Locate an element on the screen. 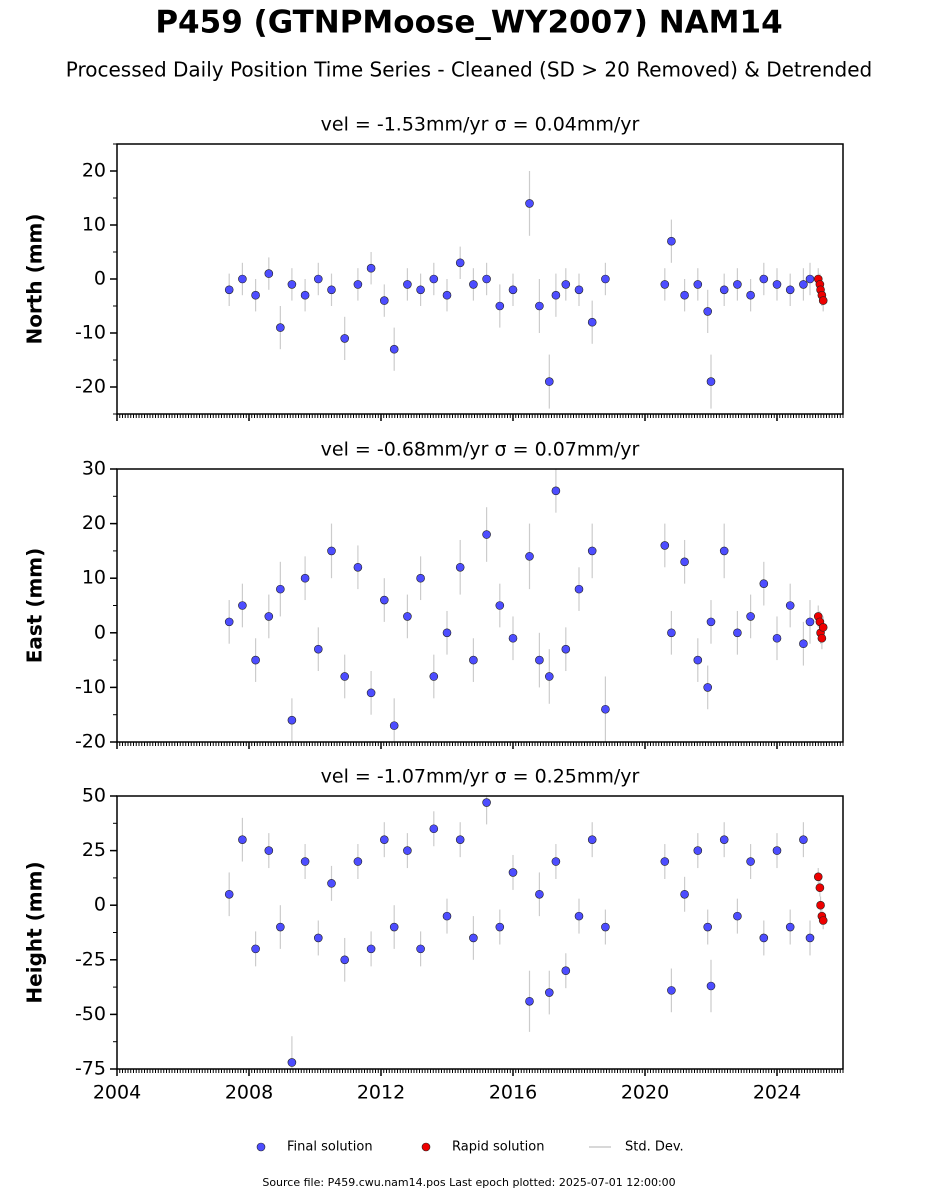 The height and width of the screenshot is (1200, 937). x-tick-label: 2004 is located at coordinates (117, 1093).